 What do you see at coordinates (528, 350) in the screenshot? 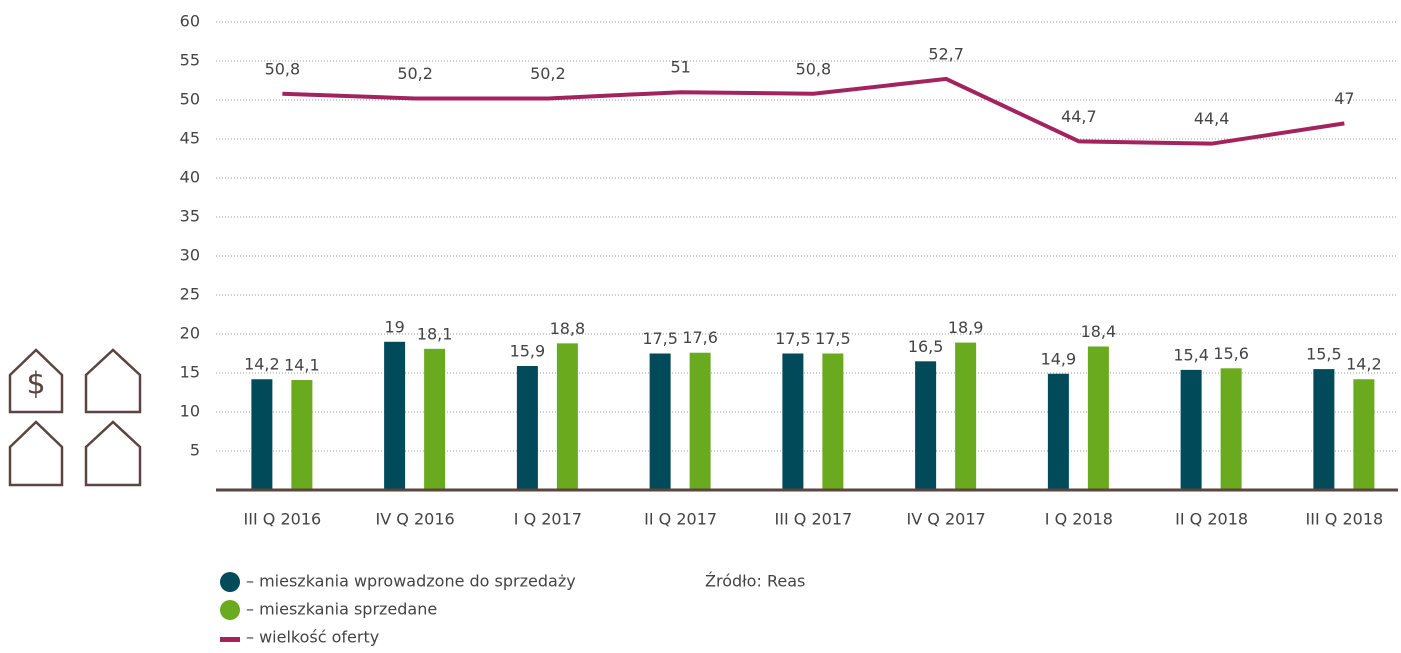
I see `bar-value-label: 15,9` at bounding box center [528, 350].